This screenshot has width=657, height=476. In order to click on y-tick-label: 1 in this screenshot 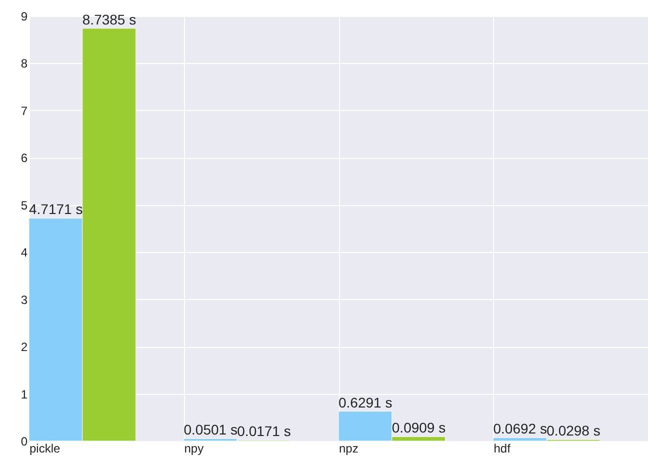, I will do `click(24, 394)`.